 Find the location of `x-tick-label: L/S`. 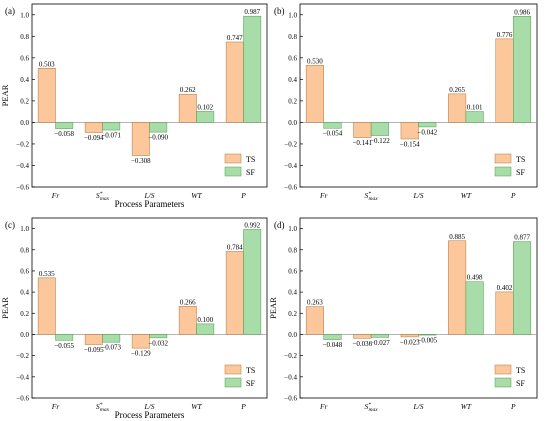

x-tick-label: L/S is located at coordinates (417, 195).